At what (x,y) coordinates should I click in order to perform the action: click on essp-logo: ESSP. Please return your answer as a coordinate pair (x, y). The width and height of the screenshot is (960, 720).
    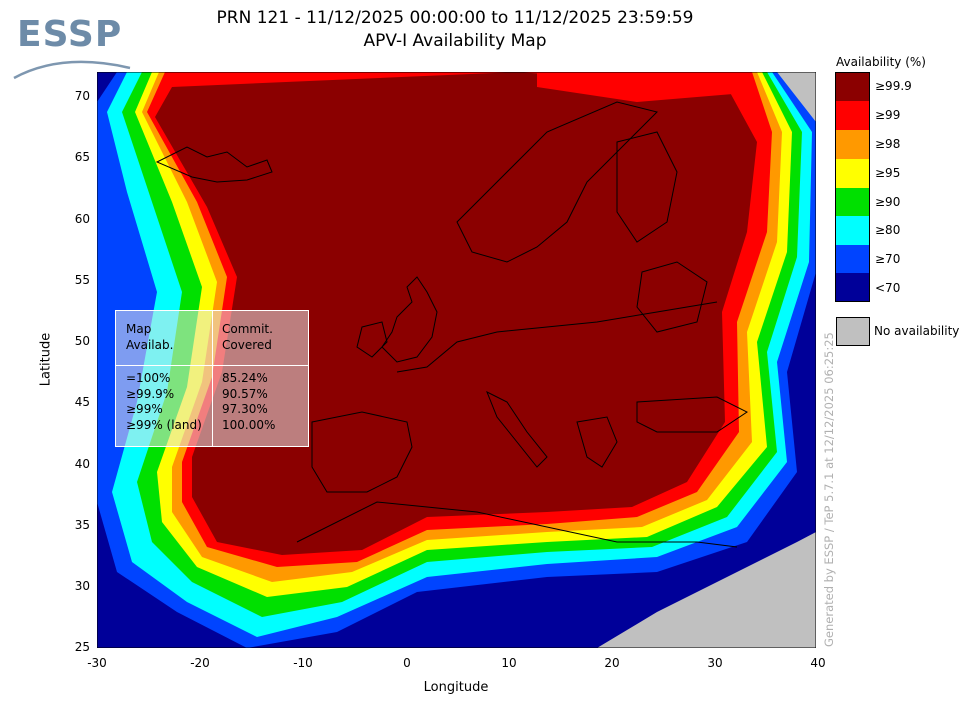
    Looking at the image, I should click on (72, 47).